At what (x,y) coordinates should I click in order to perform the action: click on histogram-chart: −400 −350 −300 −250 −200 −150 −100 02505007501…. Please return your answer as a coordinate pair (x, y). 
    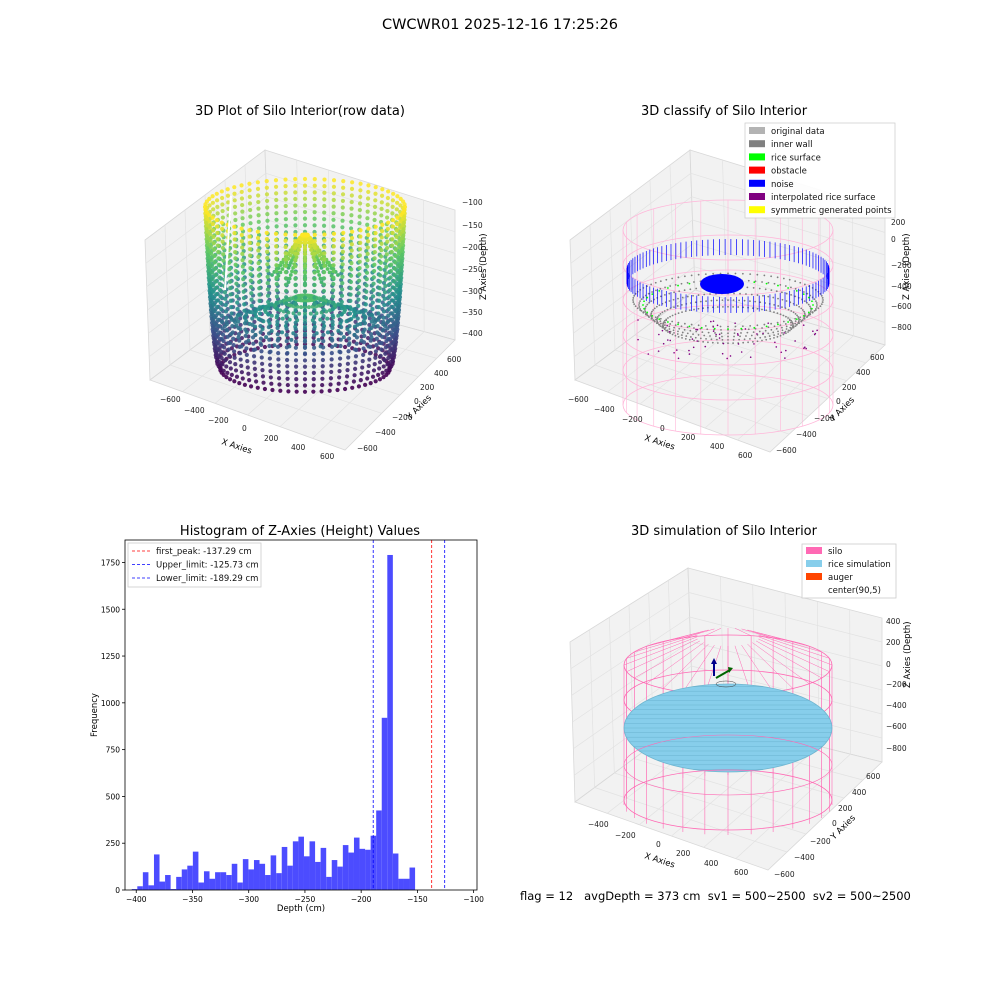
    Looking at the image, I should click on (287, 726).